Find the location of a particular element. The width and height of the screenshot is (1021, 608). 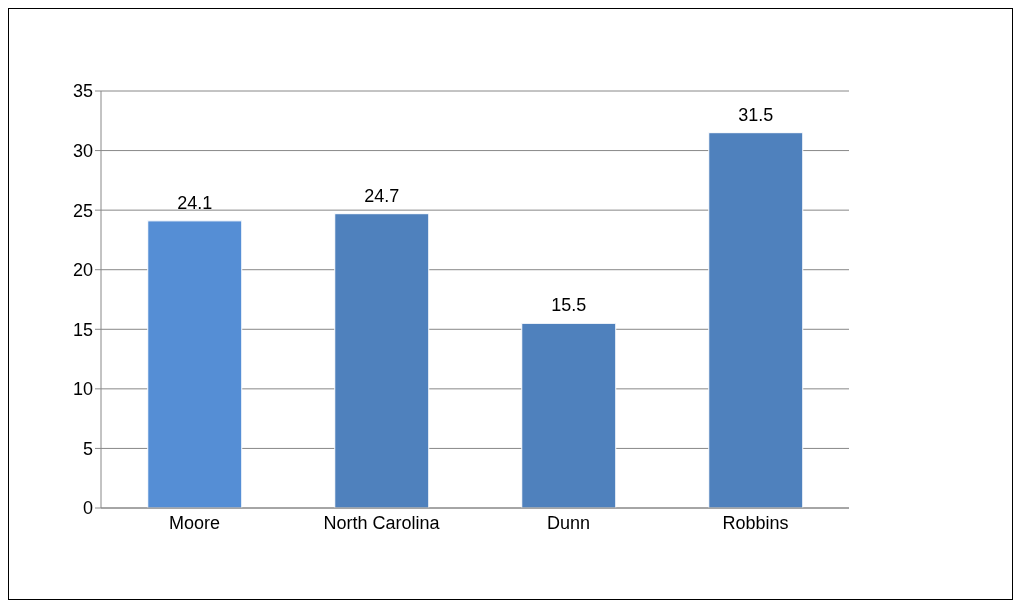

data-label: 31.5 is located at coordinates (756, 114).